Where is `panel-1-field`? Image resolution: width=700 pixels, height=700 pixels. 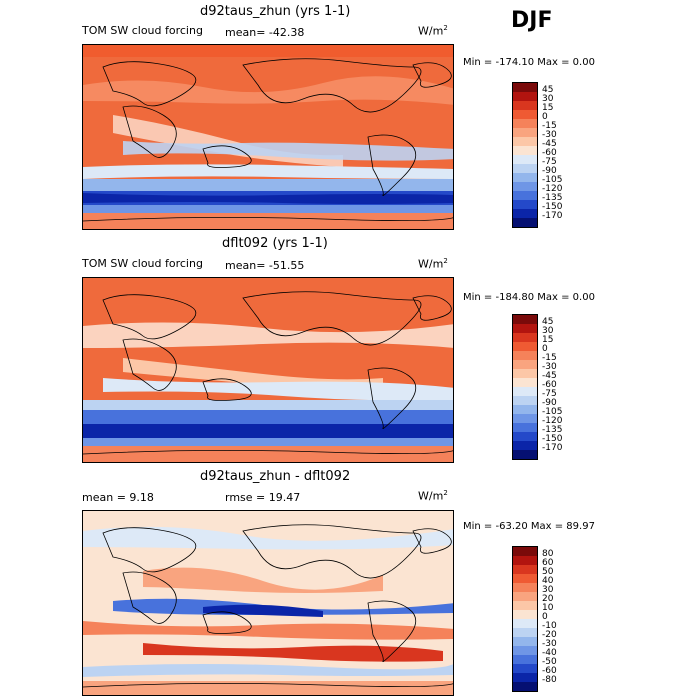 panel-1-field is located at coordinates (268, 137).